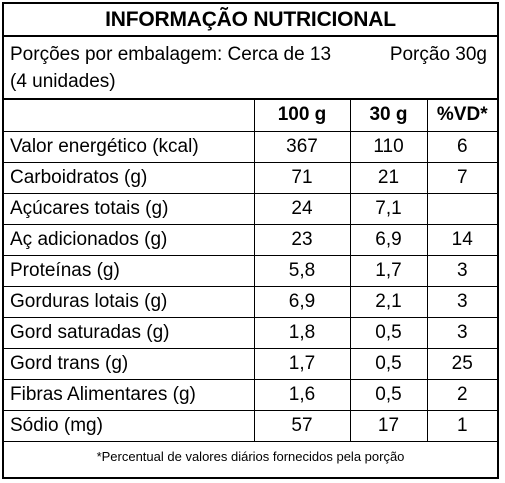  Describe the element at coordinates (302, 209) in the screenshot. I see `value-per-100g: 24` at that location.